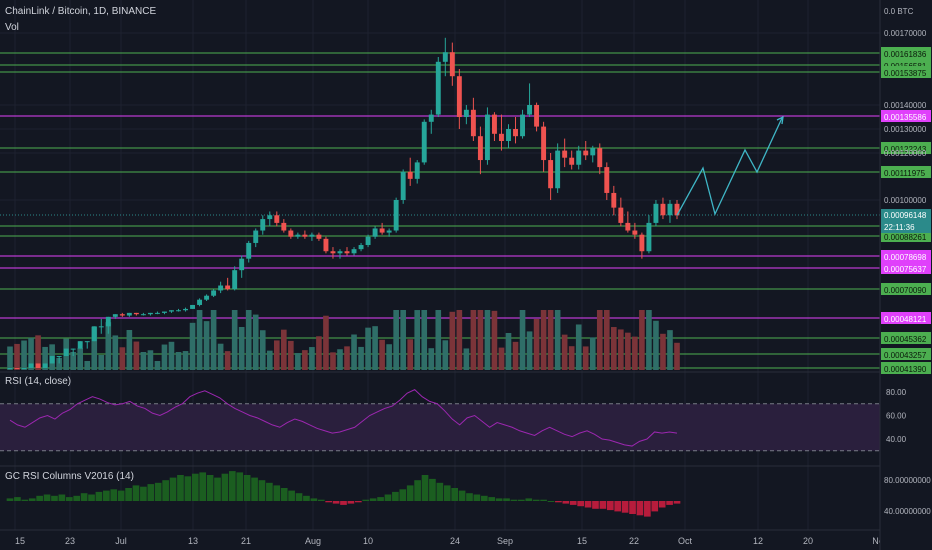 The width and height of the screenshot is (932, 550). What do you see at coordinates (440, 411) in the screenshot?
I see `rsi-pane` at bounding box center [440, 411].